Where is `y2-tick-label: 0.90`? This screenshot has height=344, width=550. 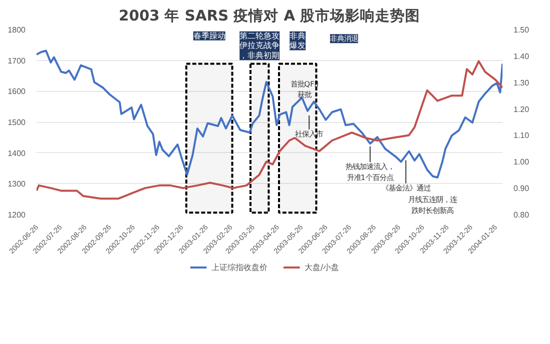 y2-tick-label: 0.90 is located at coordinates (522, 189).